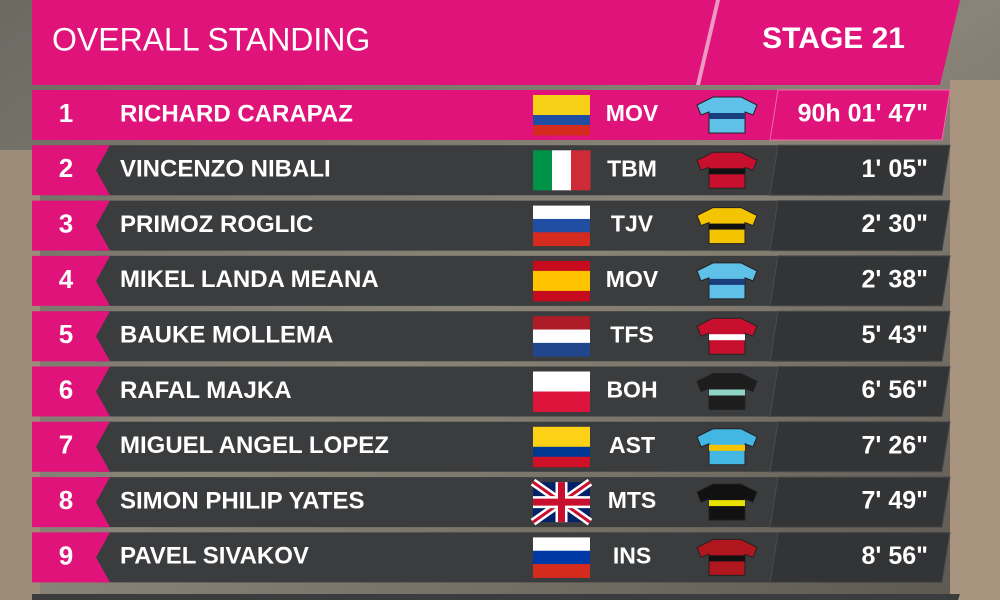 The width and height of the screenshot is (1000, 600). I want to click on rider-name: BAUKE MOLLEMA, so click(226, 335).